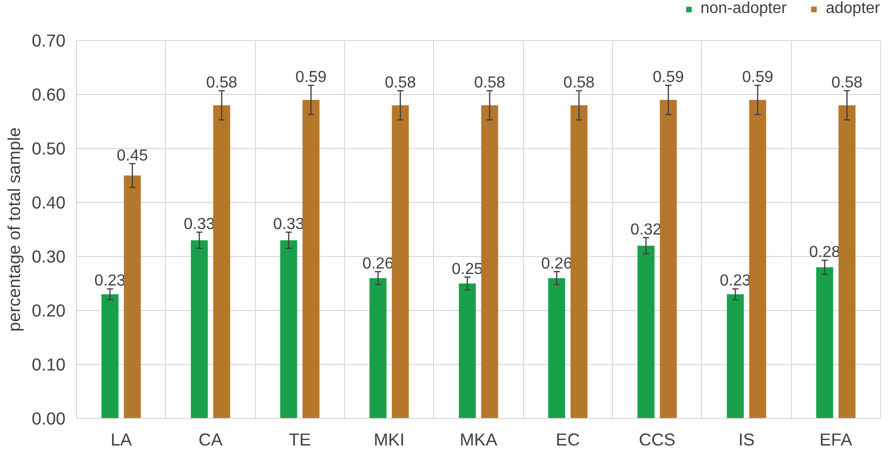  What do you see at coordinates (49, 40) in the screenshot?
I see `y-tick-label: 0.70` at bounding box center [49, 40].